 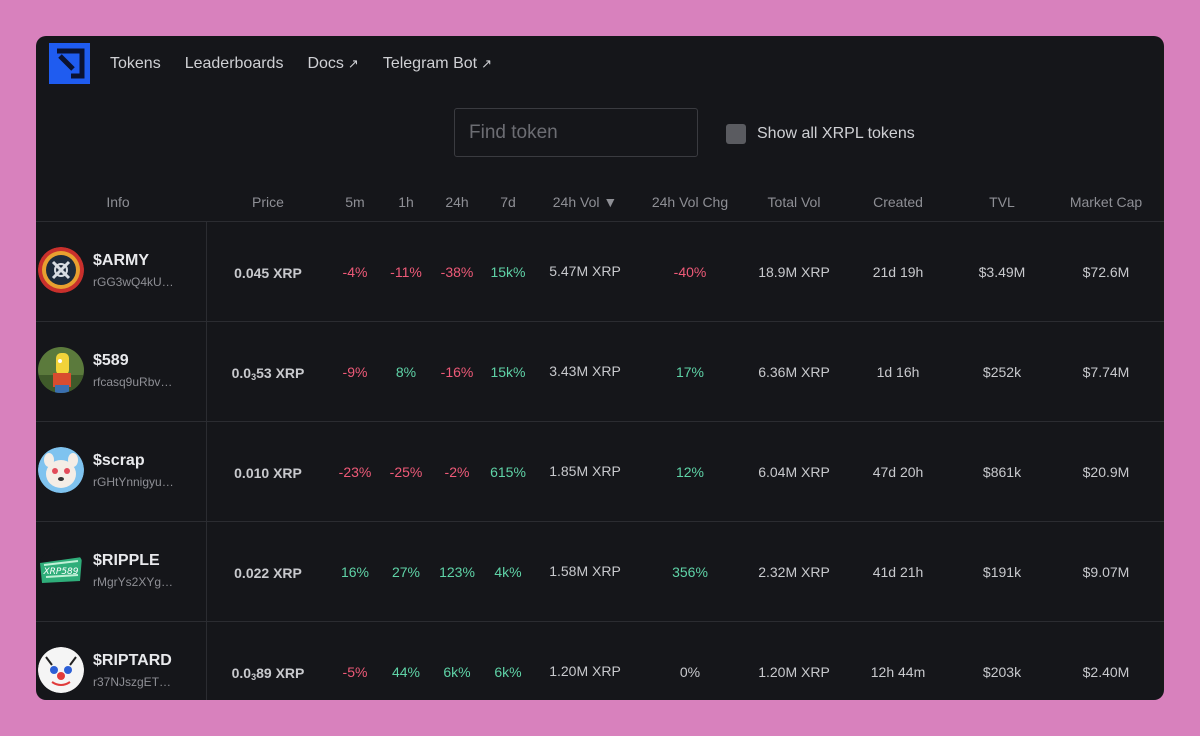 What do you see at coordinates (121, 260) in the screenshot?
I see `token-name: $ARMY` at bounding box center [121, 260].